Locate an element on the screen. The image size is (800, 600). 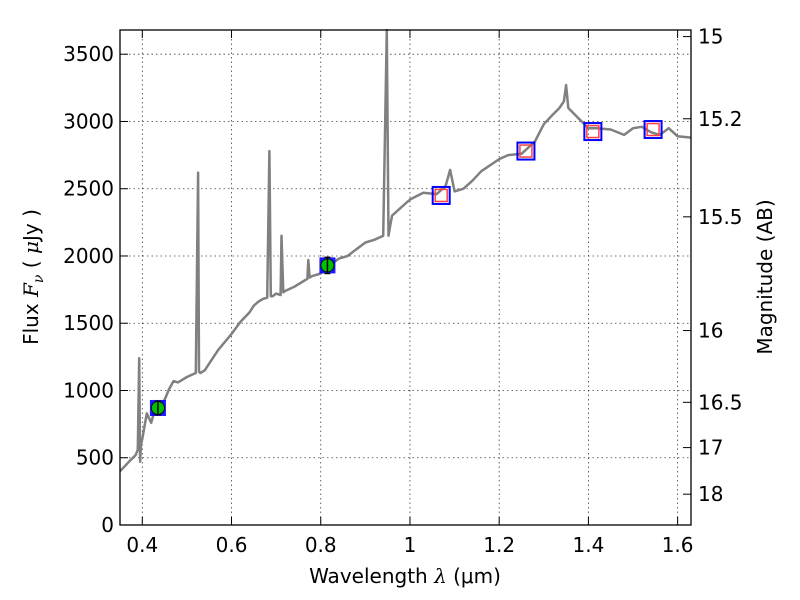
mag-tick-label: 18 is located at coordinates (710, 494).